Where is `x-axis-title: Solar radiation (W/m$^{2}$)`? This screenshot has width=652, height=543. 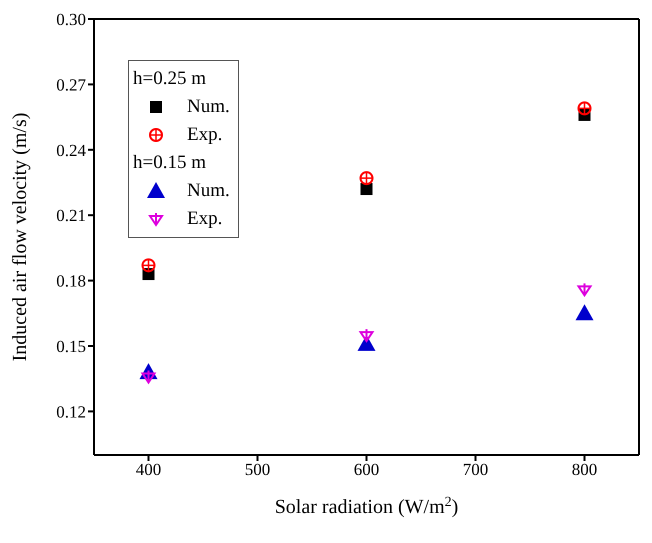 x-axis-title: Solar radiation (W/m$^{2}$) is located at coordinates (366, 506).